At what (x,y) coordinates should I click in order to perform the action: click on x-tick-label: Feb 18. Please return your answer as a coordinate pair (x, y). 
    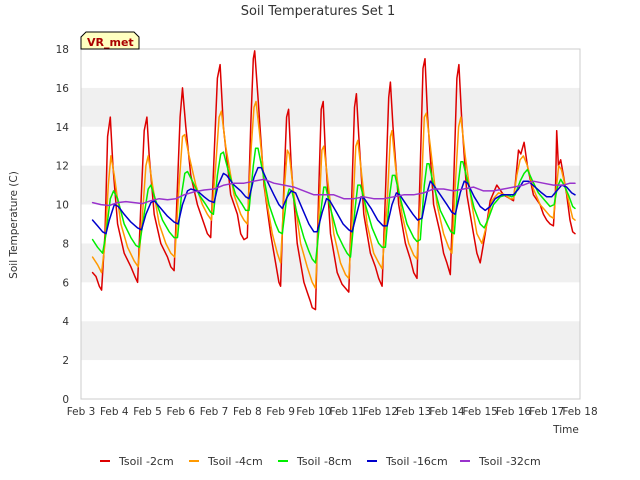
    Looking at the image, I should click on (579, 412).